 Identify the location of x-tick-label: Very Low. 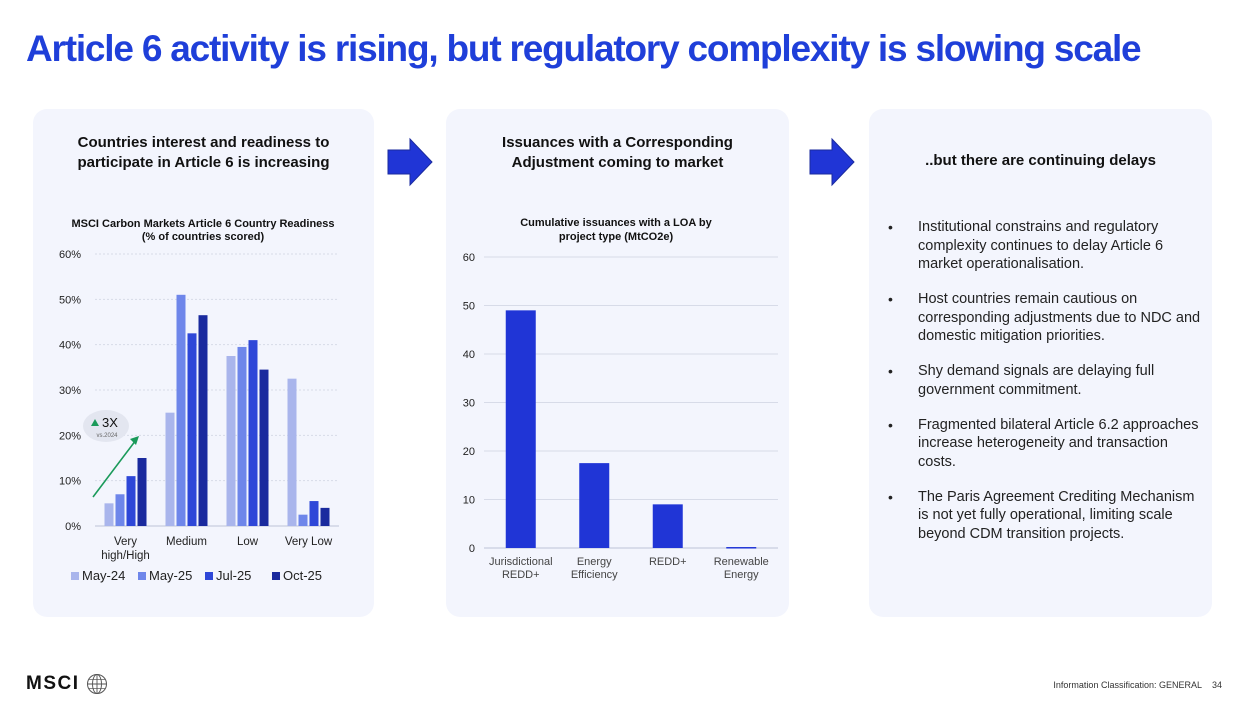
(309, 542).